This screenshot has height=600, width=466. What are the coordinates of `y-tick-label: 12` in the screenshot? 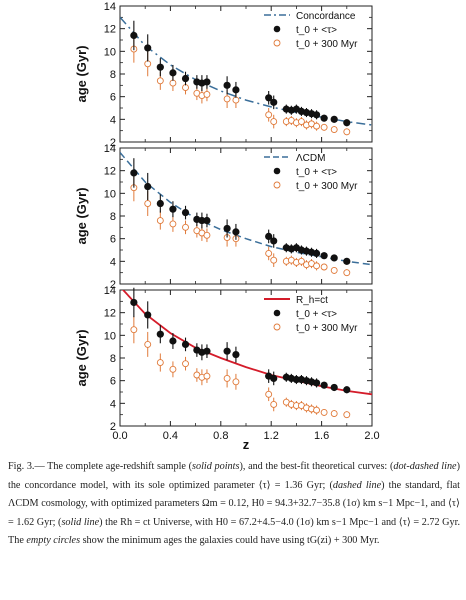 It's located at (110, 30).